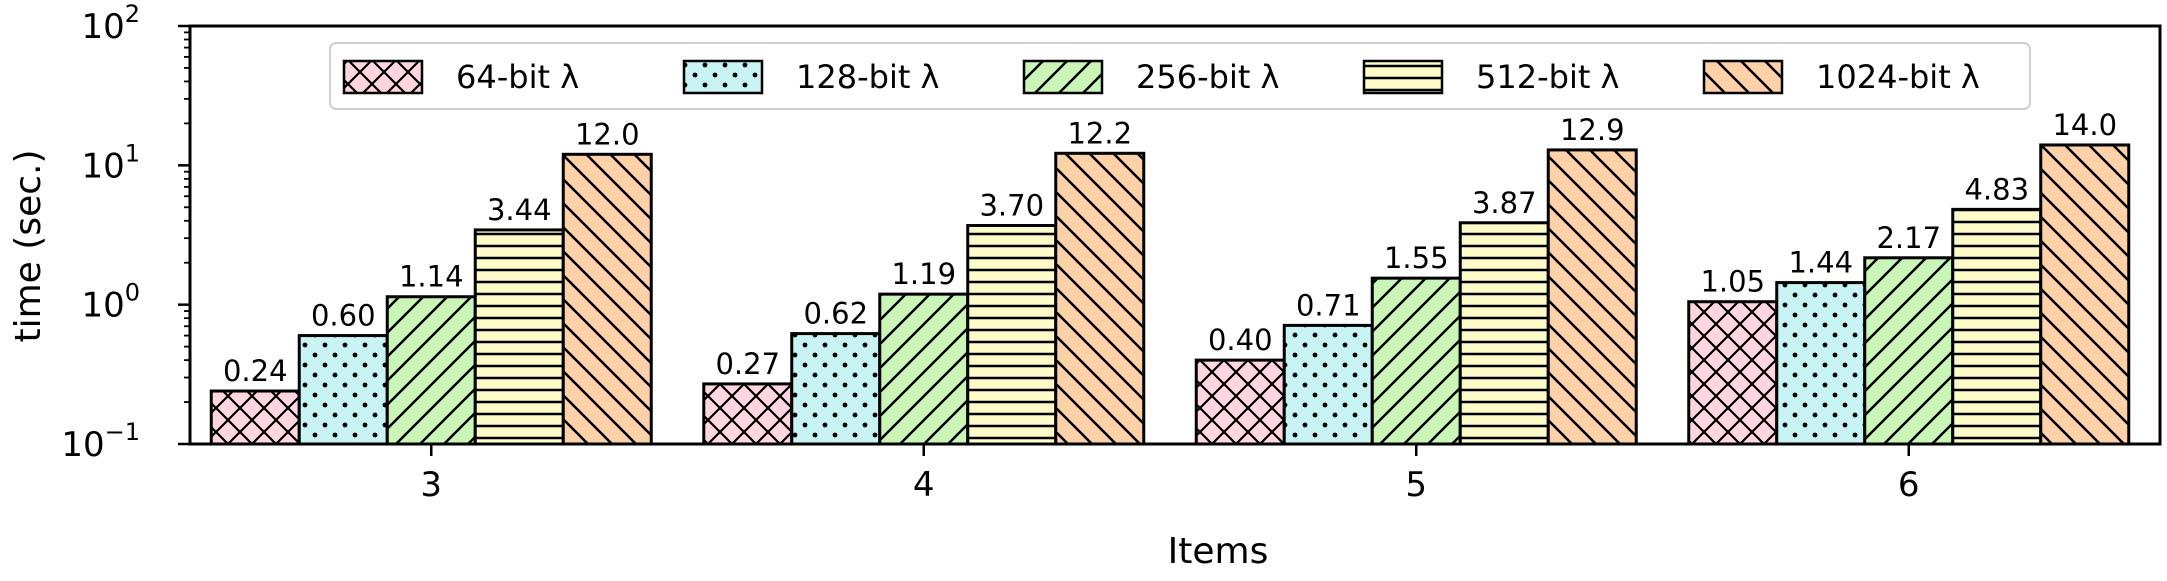  What do you see at coordinates (110, 23) in the screenshot?
I see `y-tick-label: 10²` at bounding box center [110, 23].